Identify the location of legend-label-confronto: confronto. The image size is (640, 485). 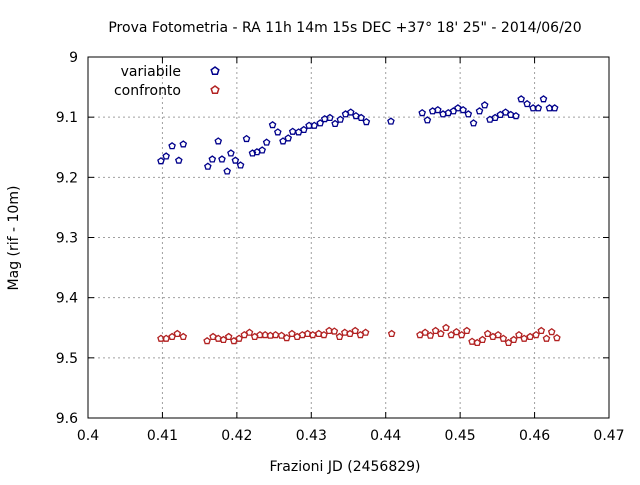
(147, 91).